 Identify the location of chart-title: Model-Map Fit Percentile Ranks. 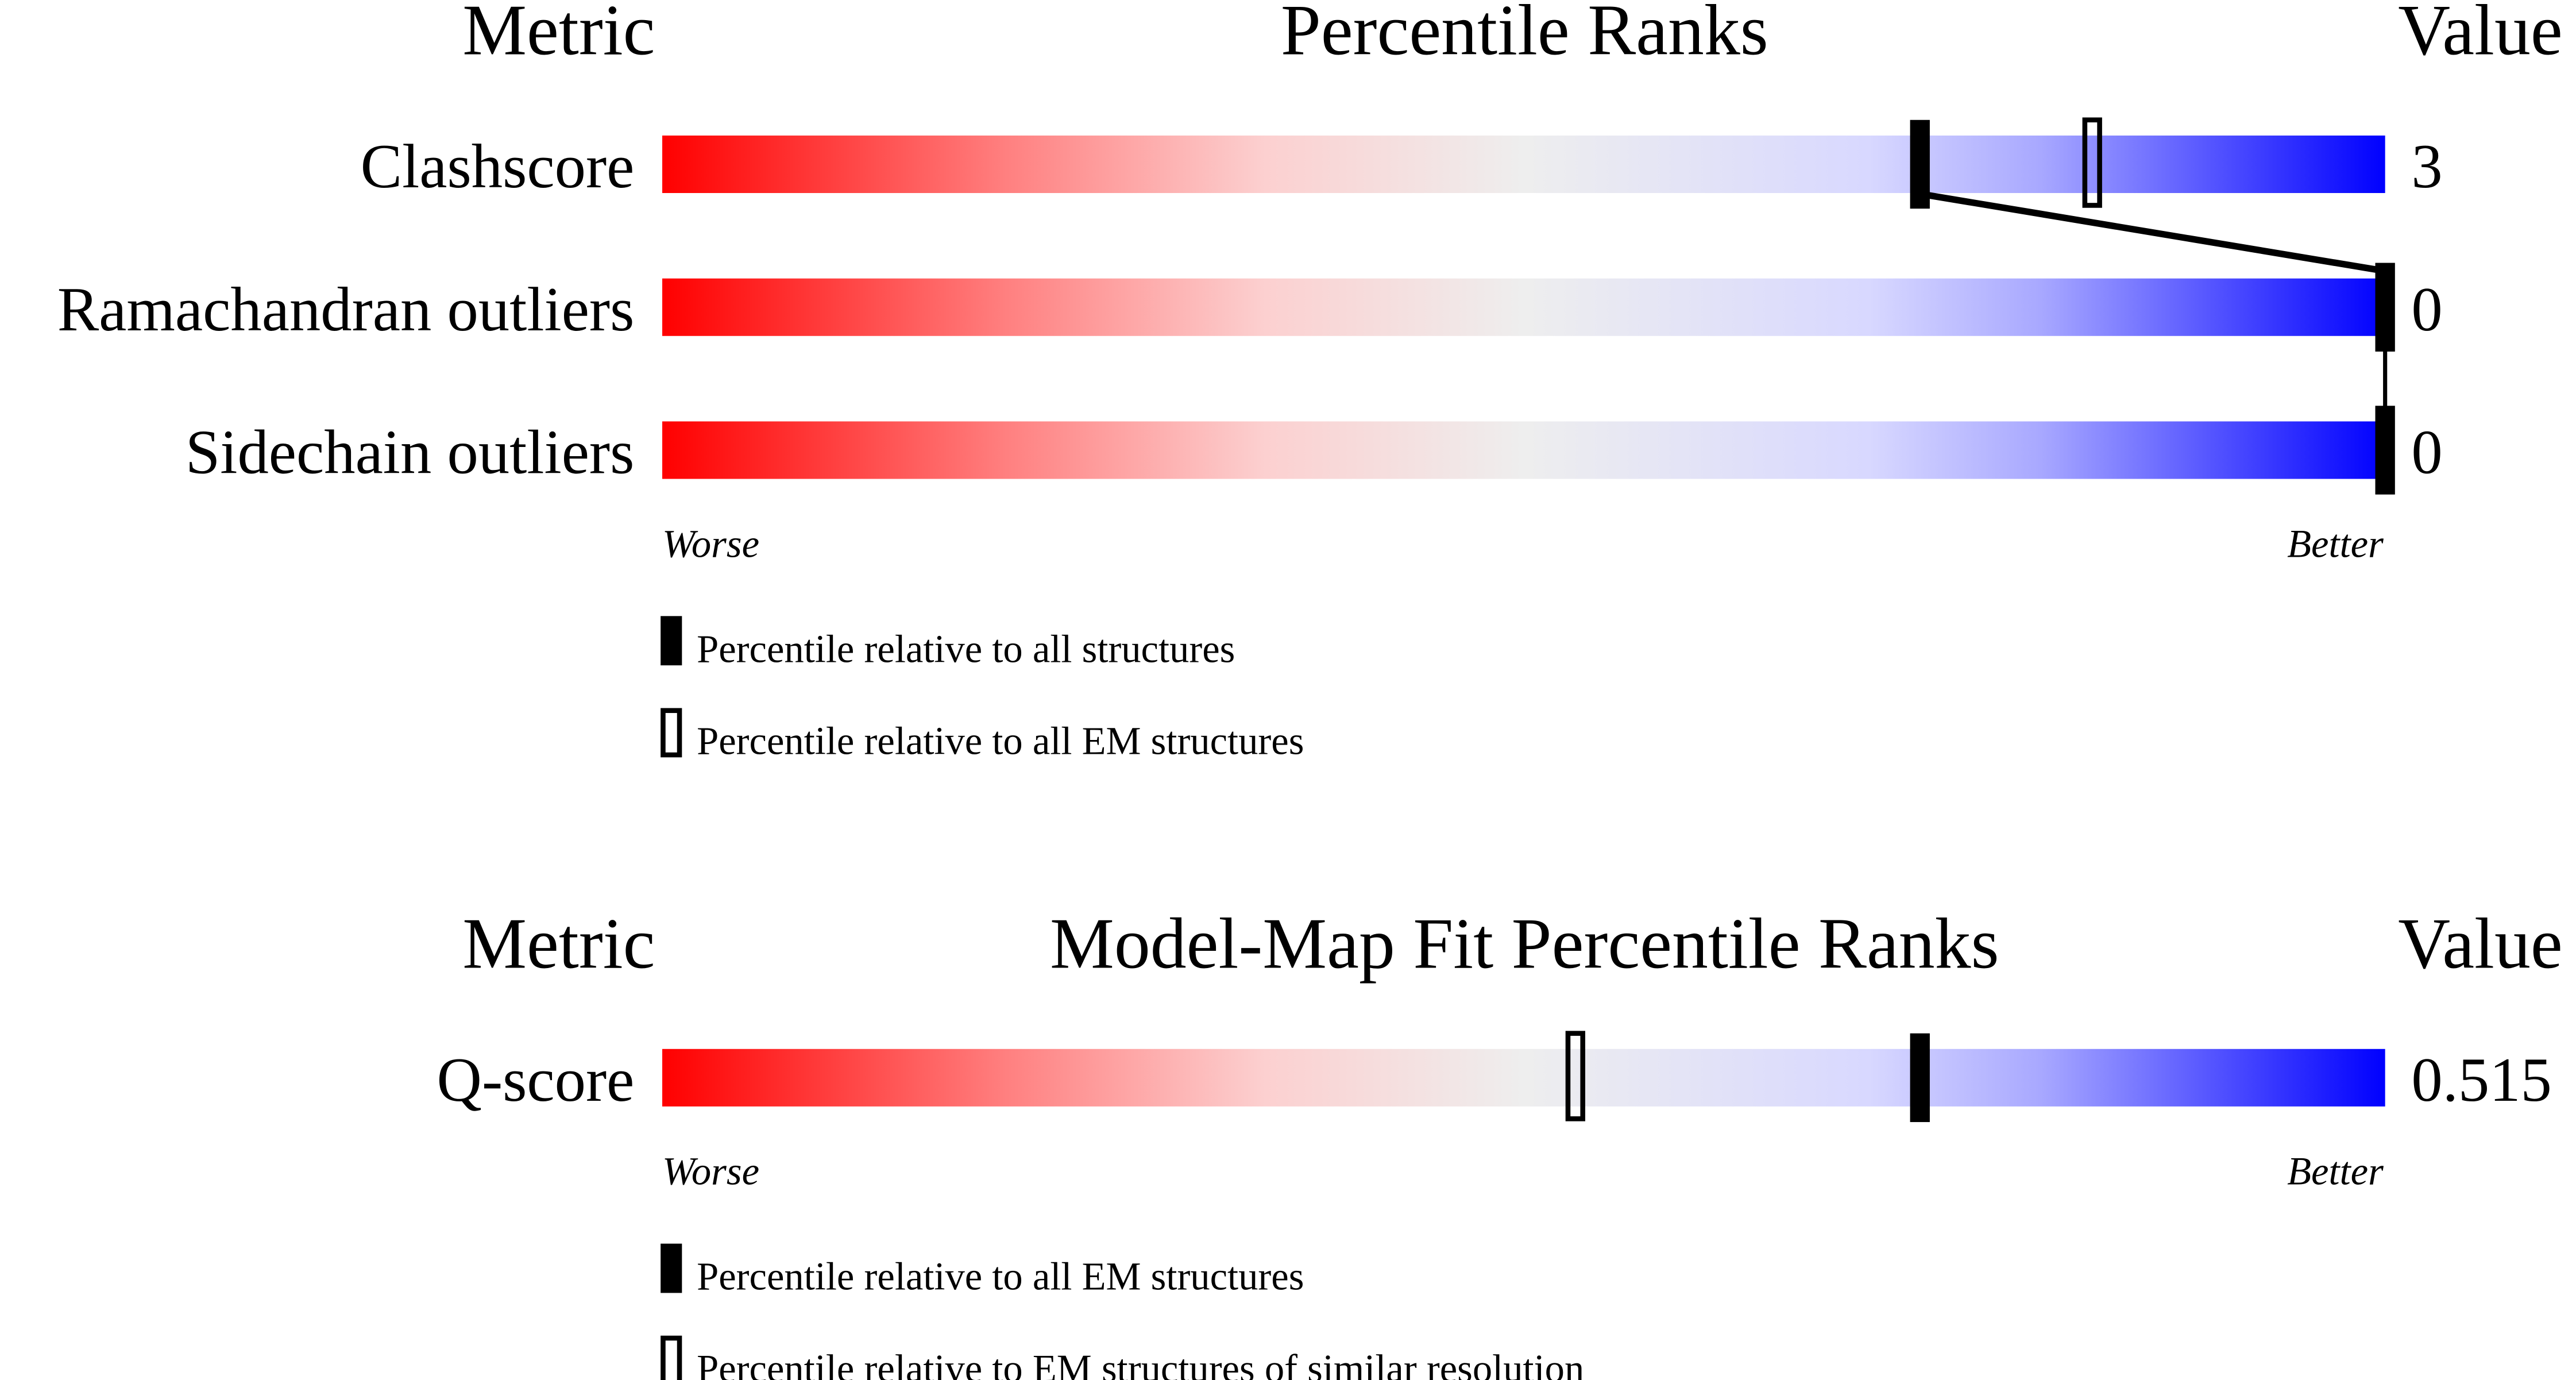
(1524, 944).